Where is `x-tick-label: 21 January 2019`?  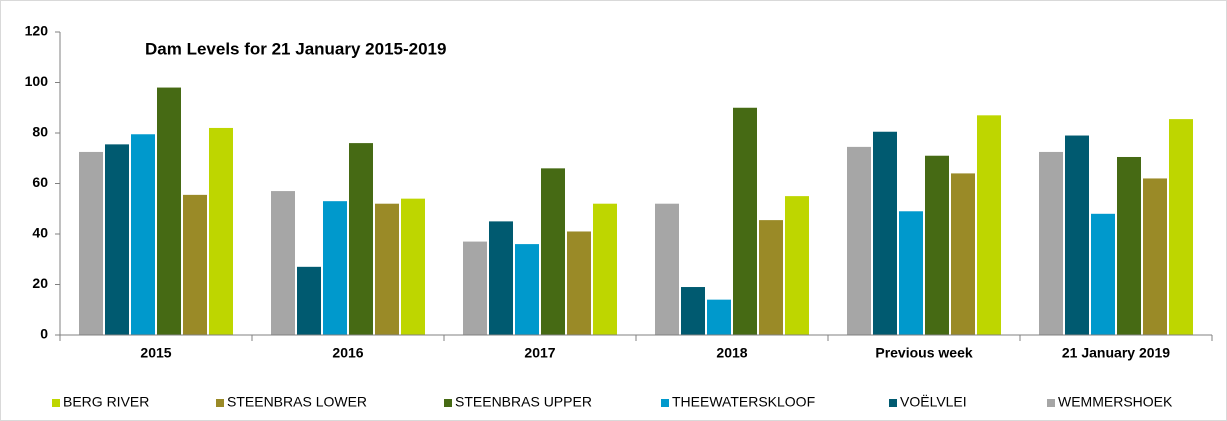 x-tick-label: 21 January 2019 is located at coordinates (1116, 353).